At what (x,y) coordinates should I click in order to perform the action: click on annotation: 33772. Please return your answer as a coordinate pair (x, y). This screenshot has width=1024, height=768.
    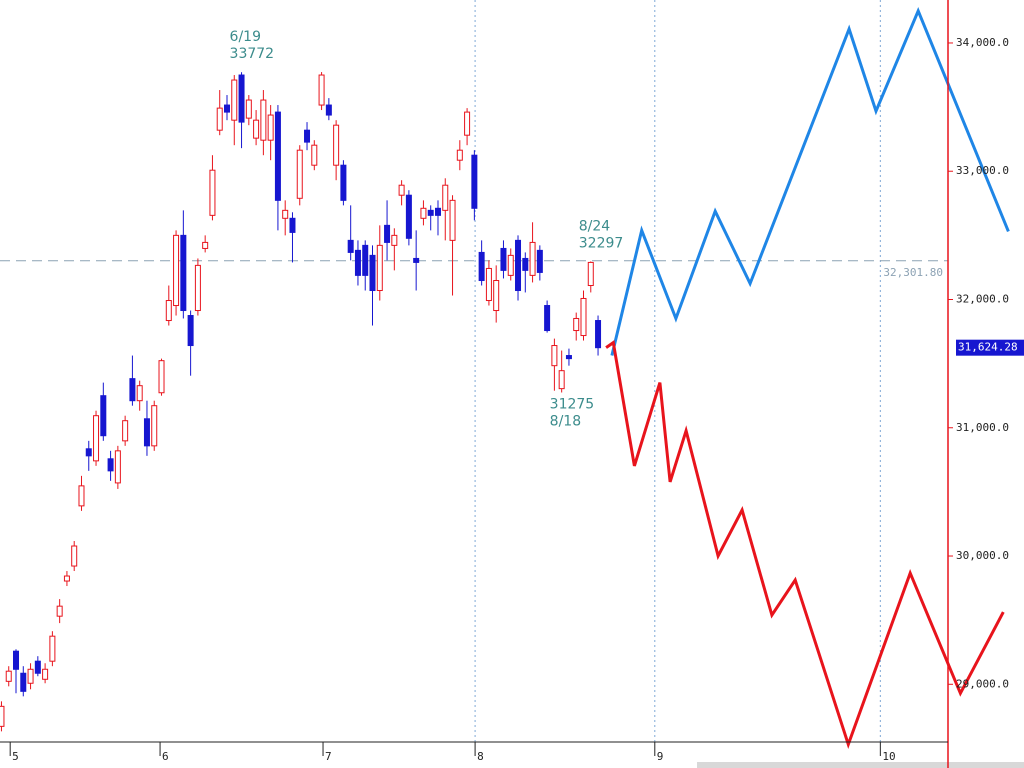
    Looking at the image, I should click on (252, 54).